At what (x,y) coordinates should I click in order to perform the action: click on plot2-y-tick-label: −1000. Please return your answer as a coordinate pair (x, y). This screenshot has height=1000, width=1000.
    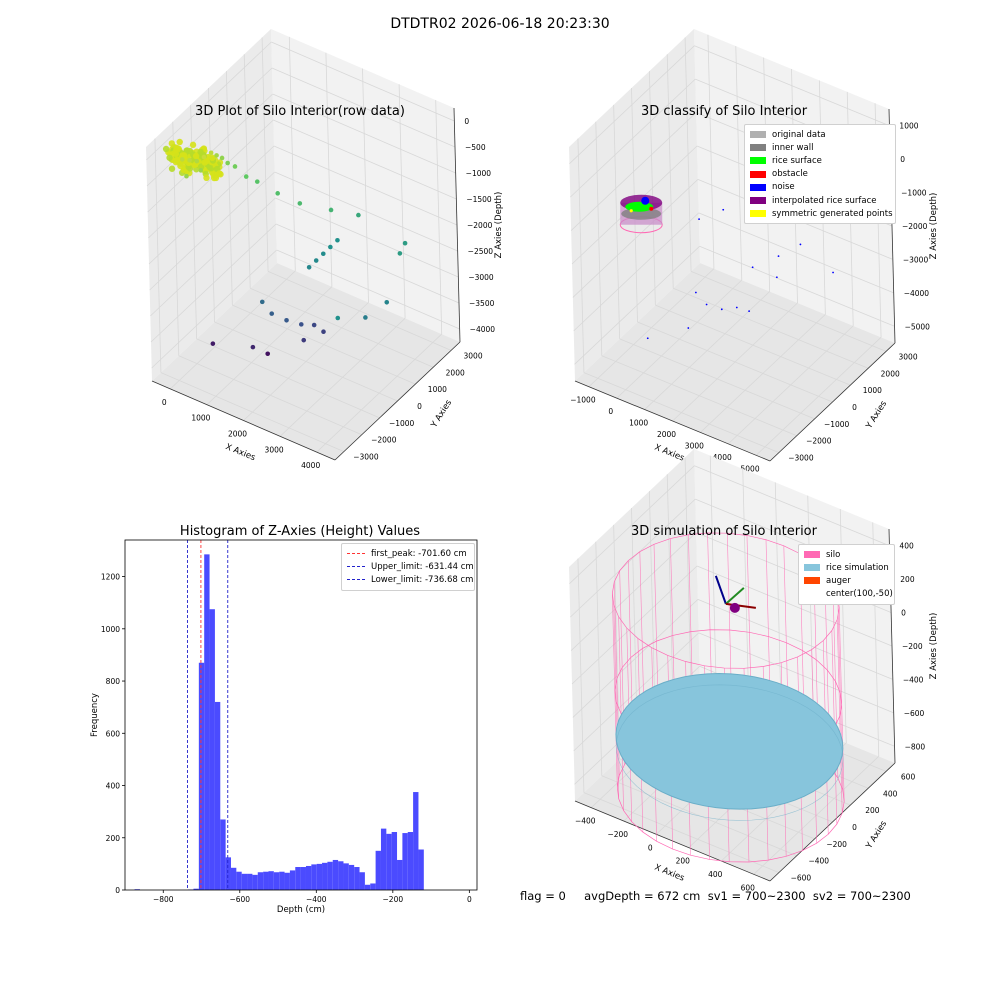
    Looking at the image, I should click on (837, 424).